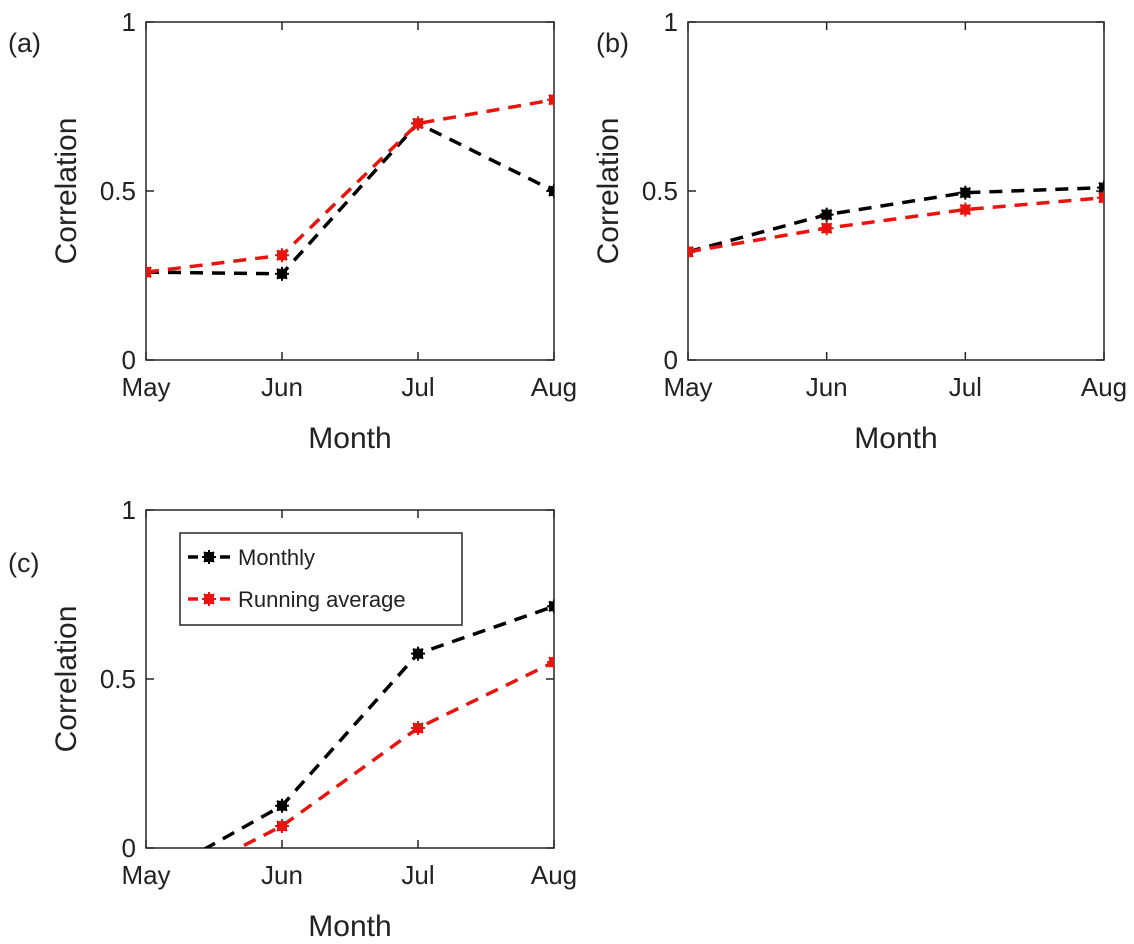 The width and height of the screenshot is (1134, 944). Describe the element at coordinates (322, 599) in the screenshot. I see `legend-label: Running average` at that location.